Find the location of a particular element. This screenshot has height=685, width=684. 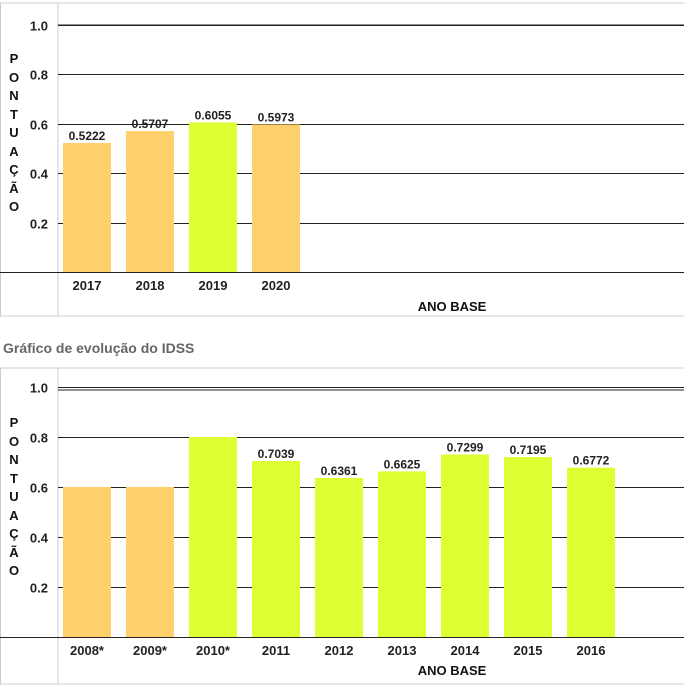

bar-value-label: 0.7299 is located at coordinates (465, 448).